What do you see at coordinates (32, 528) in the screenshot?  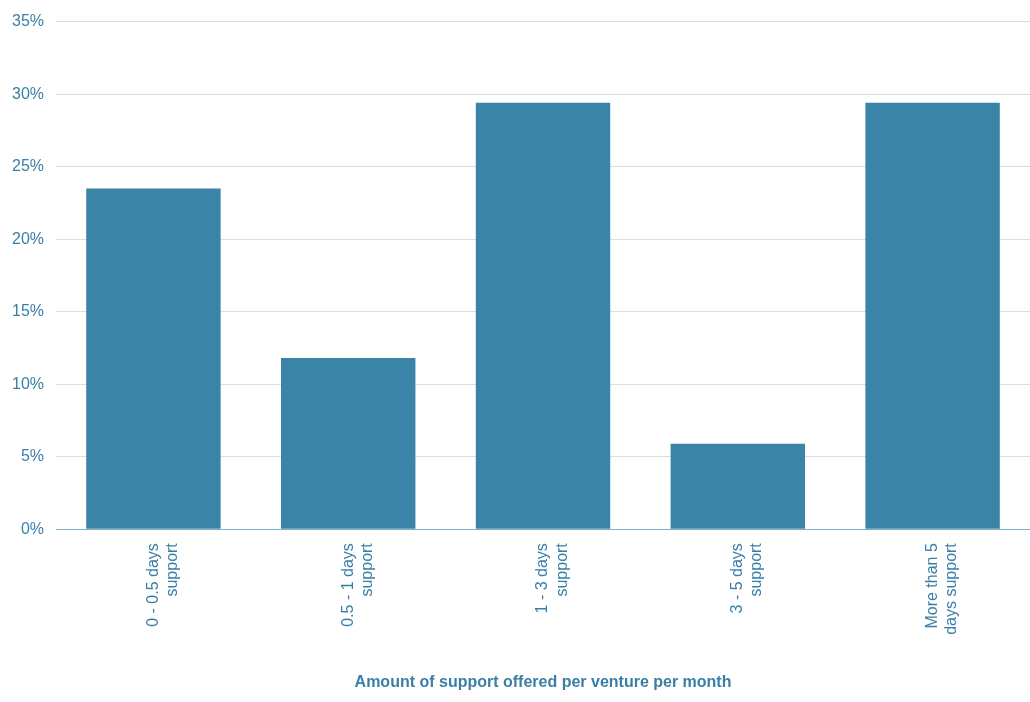 I see `y-tick-label: 0%` at bounding box center [32, 528].